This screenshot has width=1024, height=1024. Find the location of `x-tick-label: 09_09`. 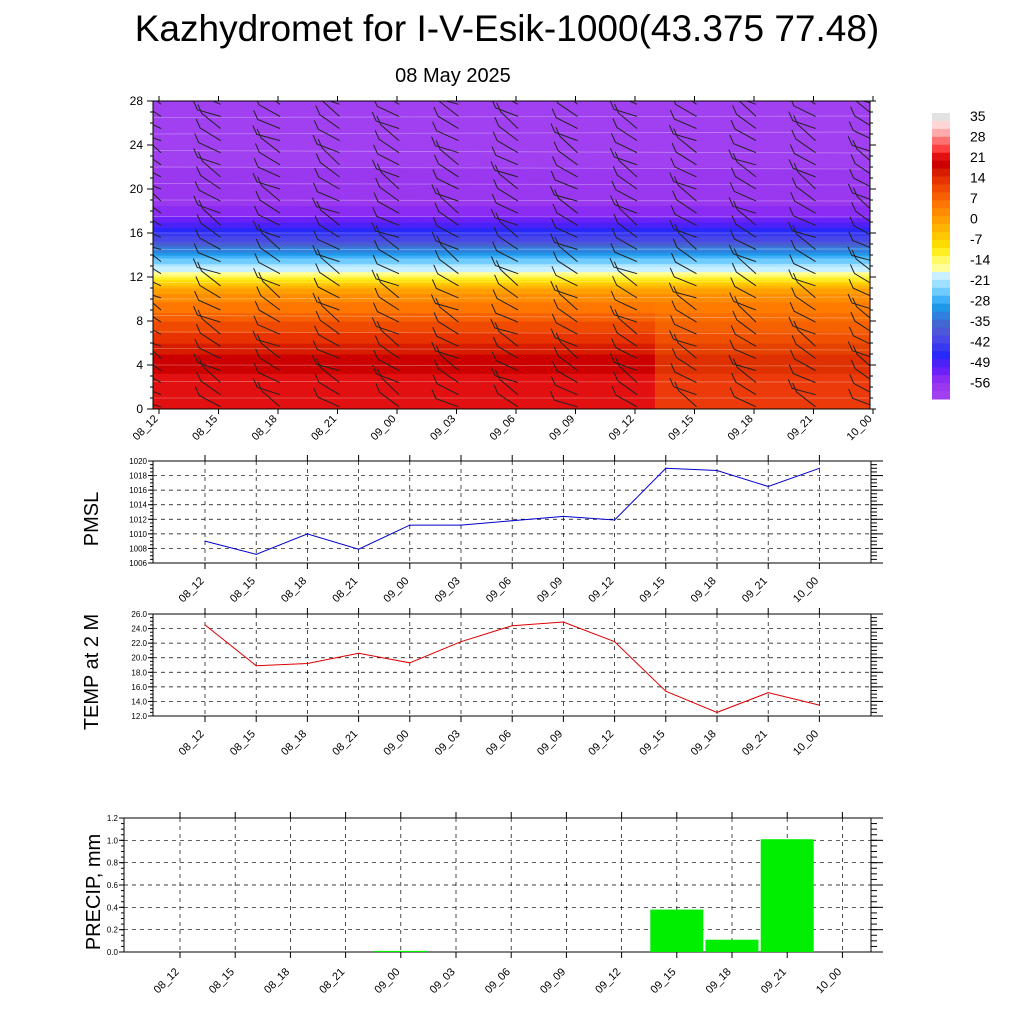

x-tick-label: 09_09 is located at coordinates (550, 590).